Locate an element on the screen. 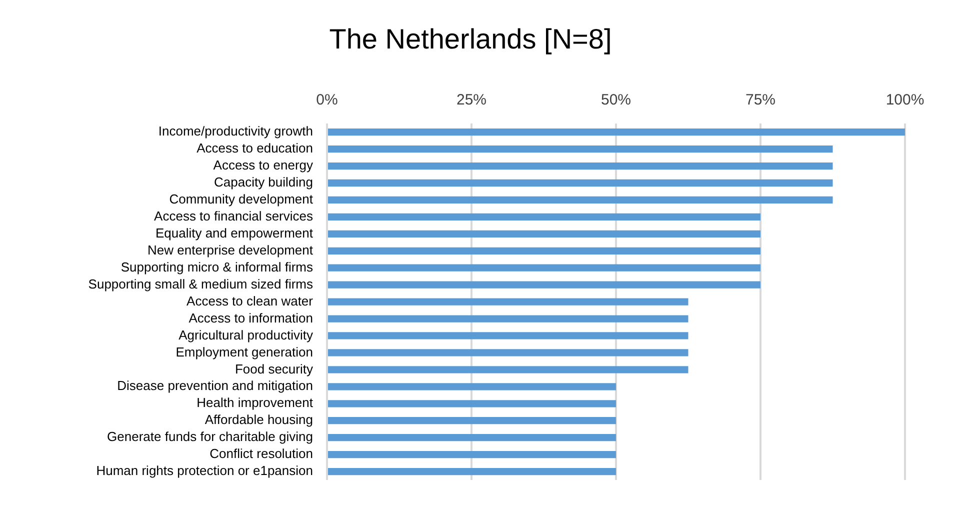  y-tick-label: Disease prevention and mitigation is located at coordinates (215, 386).